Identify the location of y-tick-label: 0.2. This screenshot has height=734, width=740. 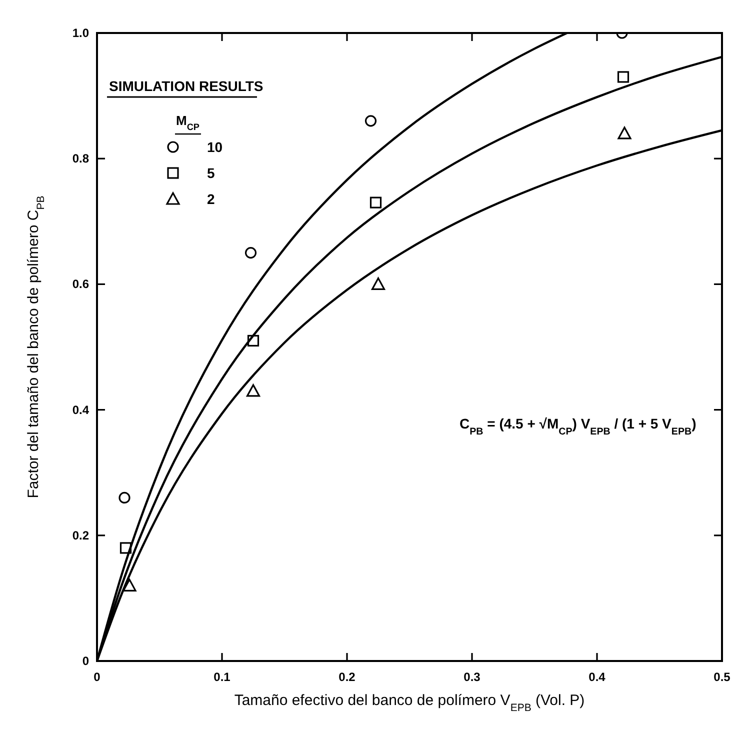
(81, 535).